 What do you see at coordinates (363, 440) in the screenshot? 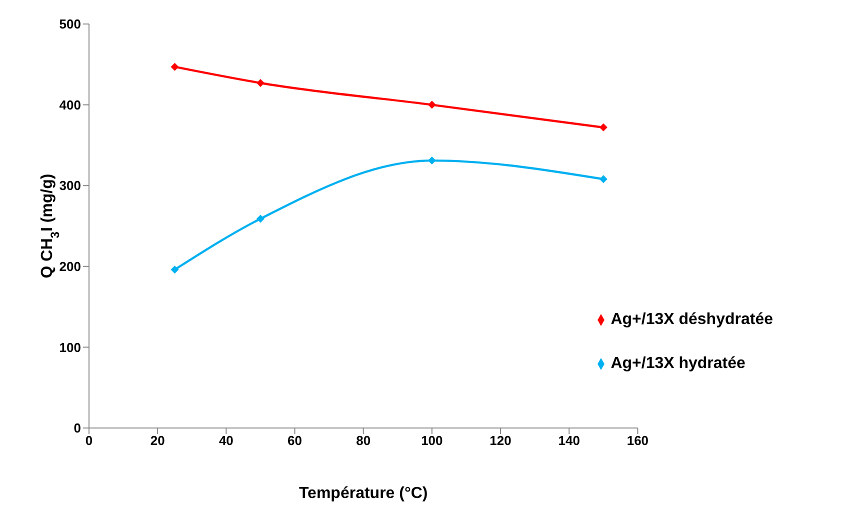
I see `x-tick-label: 80` at bounding box center [363, 440].